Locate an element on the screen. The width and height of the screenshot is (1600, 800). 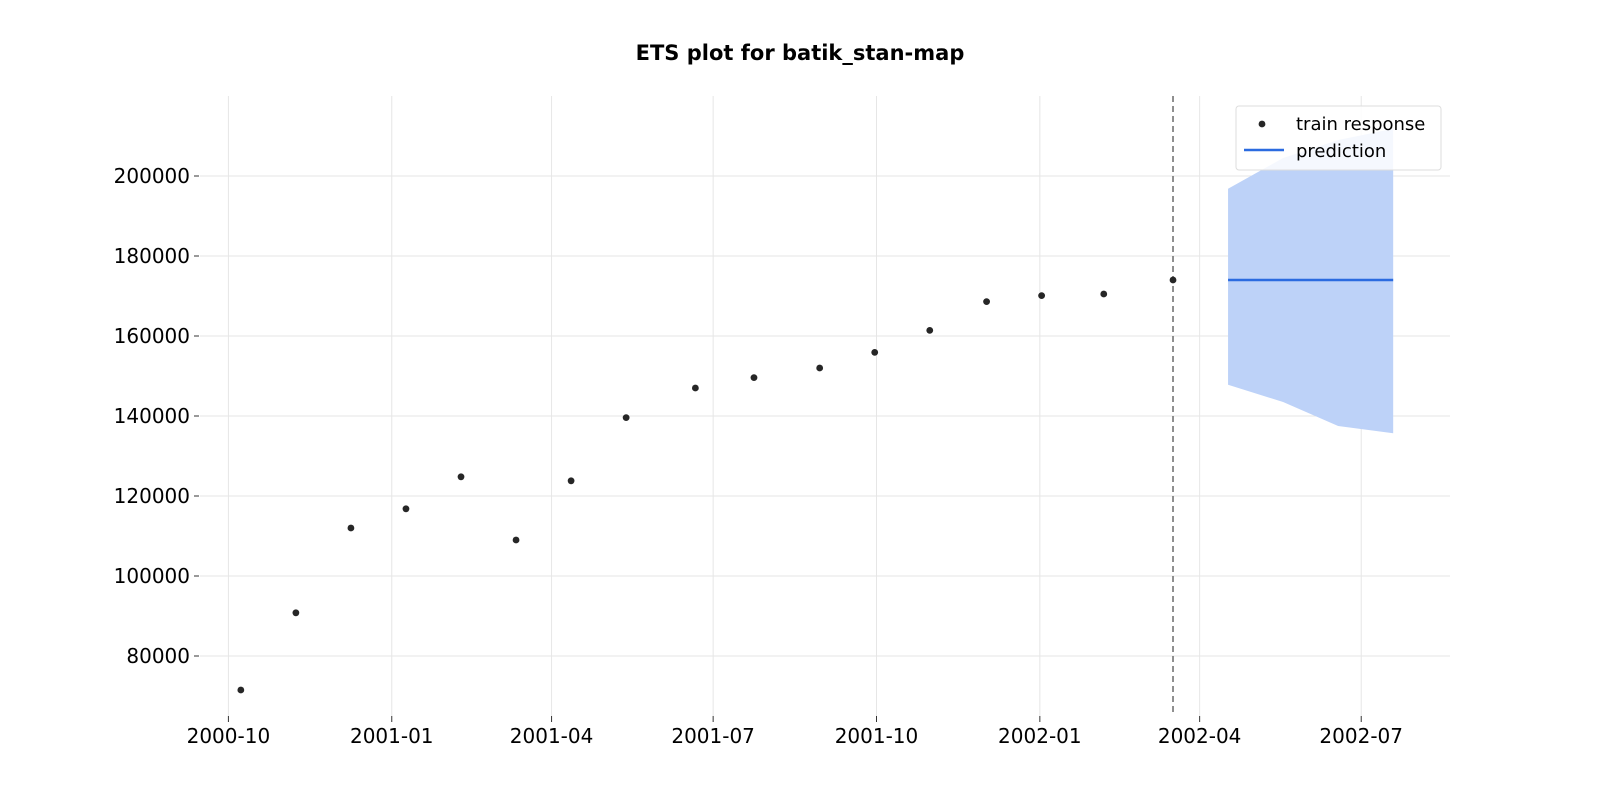
x-tick-label: 2000-10 is located at coordinates (229, 736).